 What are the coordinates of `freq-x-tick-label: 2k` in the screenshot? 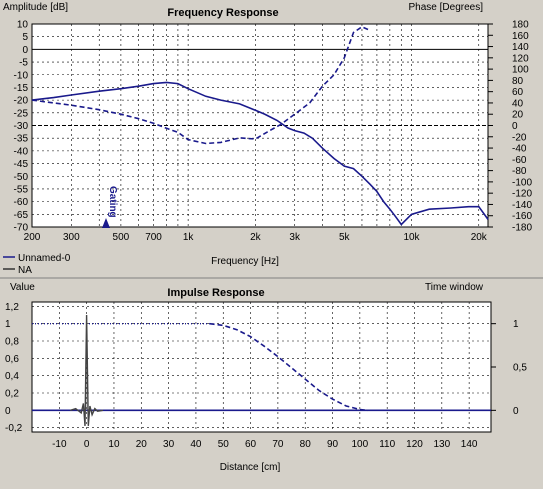 It's located at (256, 237).